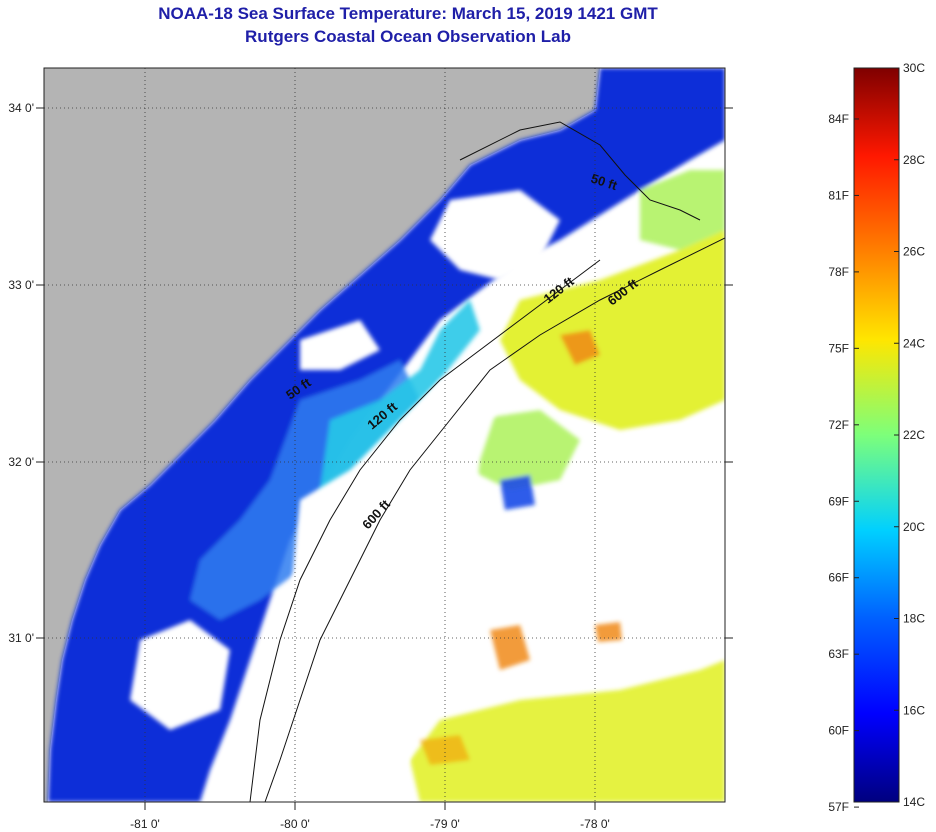 The height and width of the screenshot is (832, 936). What do you see at coordinates (838, 654) in the screenshot?
I see `fahrenheit-label: 63F` at bounding box center [838, 654].